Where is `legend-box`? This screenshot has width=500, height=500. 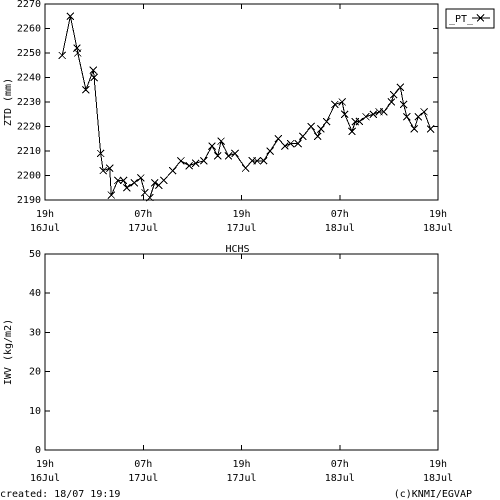
legend-box is located at coordinates (470, 18).